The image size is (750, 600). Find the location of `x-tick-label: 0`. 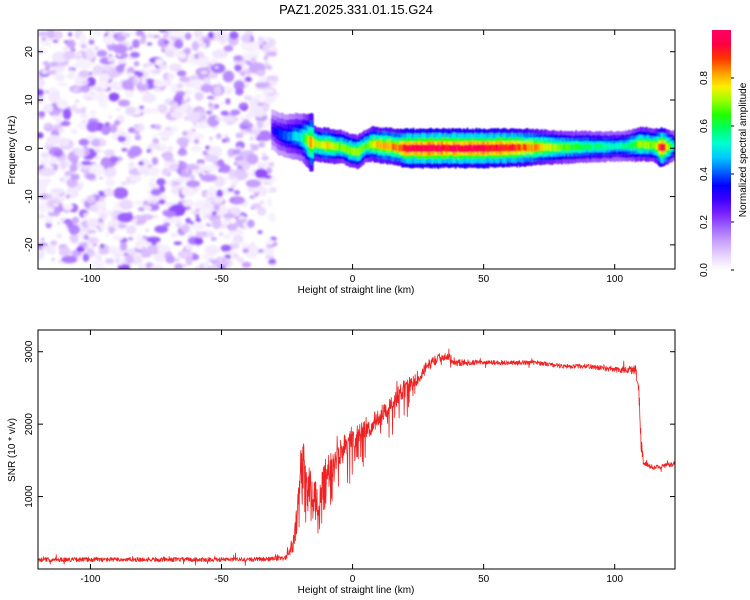

x-tick-label: 0 is located at coordinates (353, 279).